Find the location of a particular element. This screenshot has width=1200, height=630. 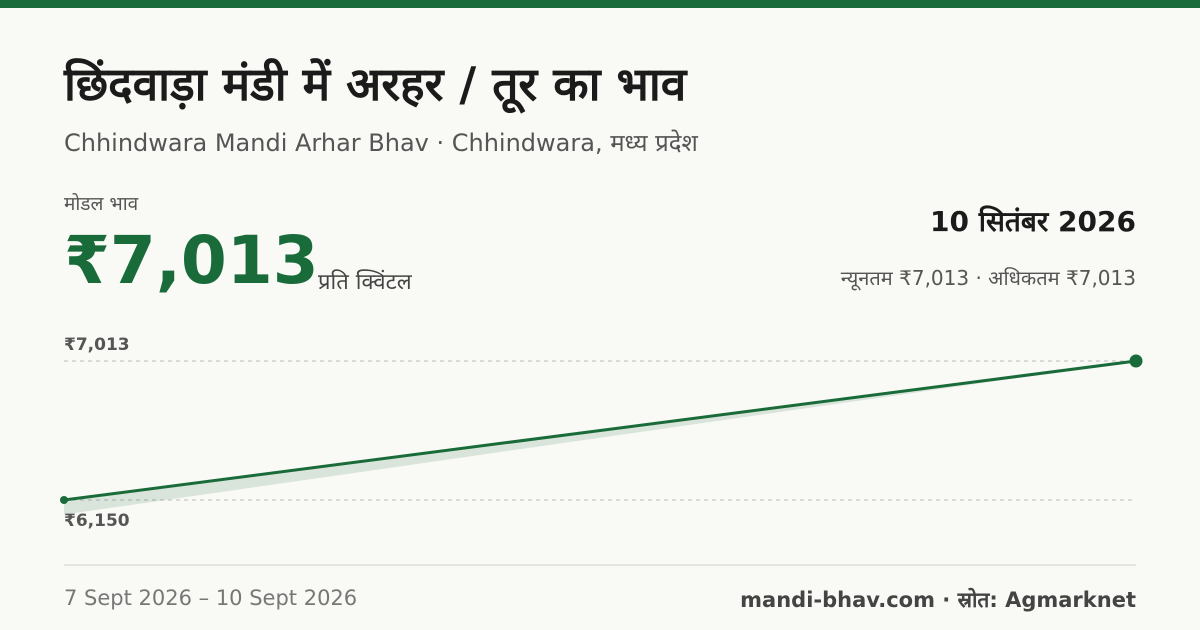

y-tick-label: ₹7,013 is located at coordinates (97, 345).